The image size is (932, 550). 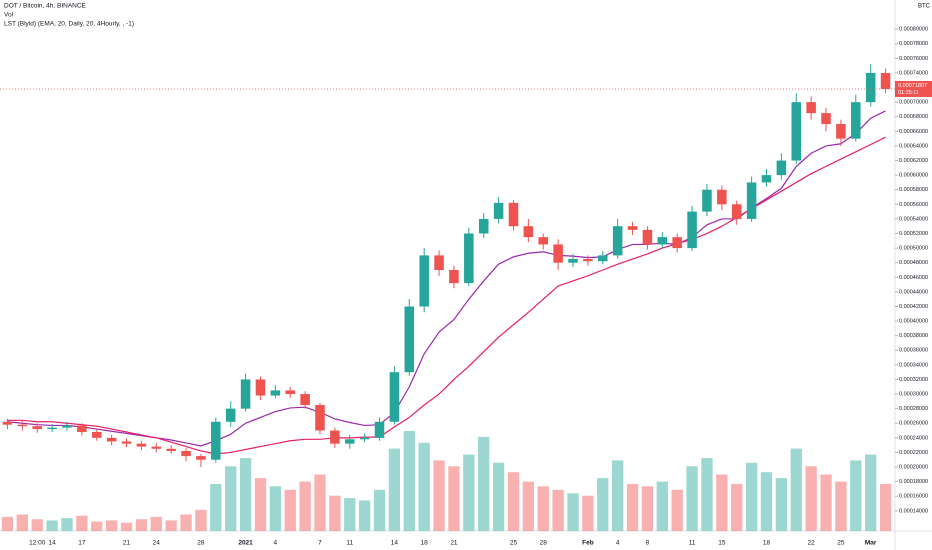 What do you see at coordinates (52, 543) in the screenshot?
I see `time-tick-label: 14` at bounding box center [52, 543].